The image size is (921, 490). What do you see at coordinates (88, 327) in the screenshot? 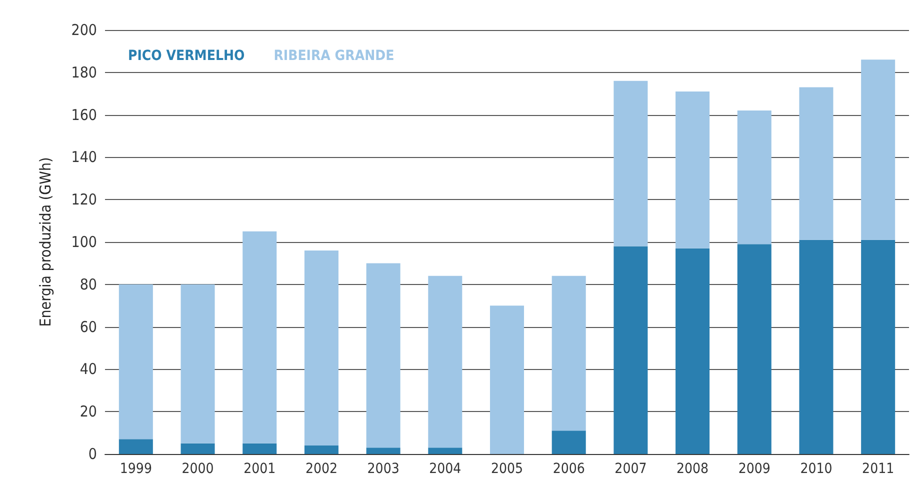
I see `y-tick-label: 60` at bounding box center [88, 327].